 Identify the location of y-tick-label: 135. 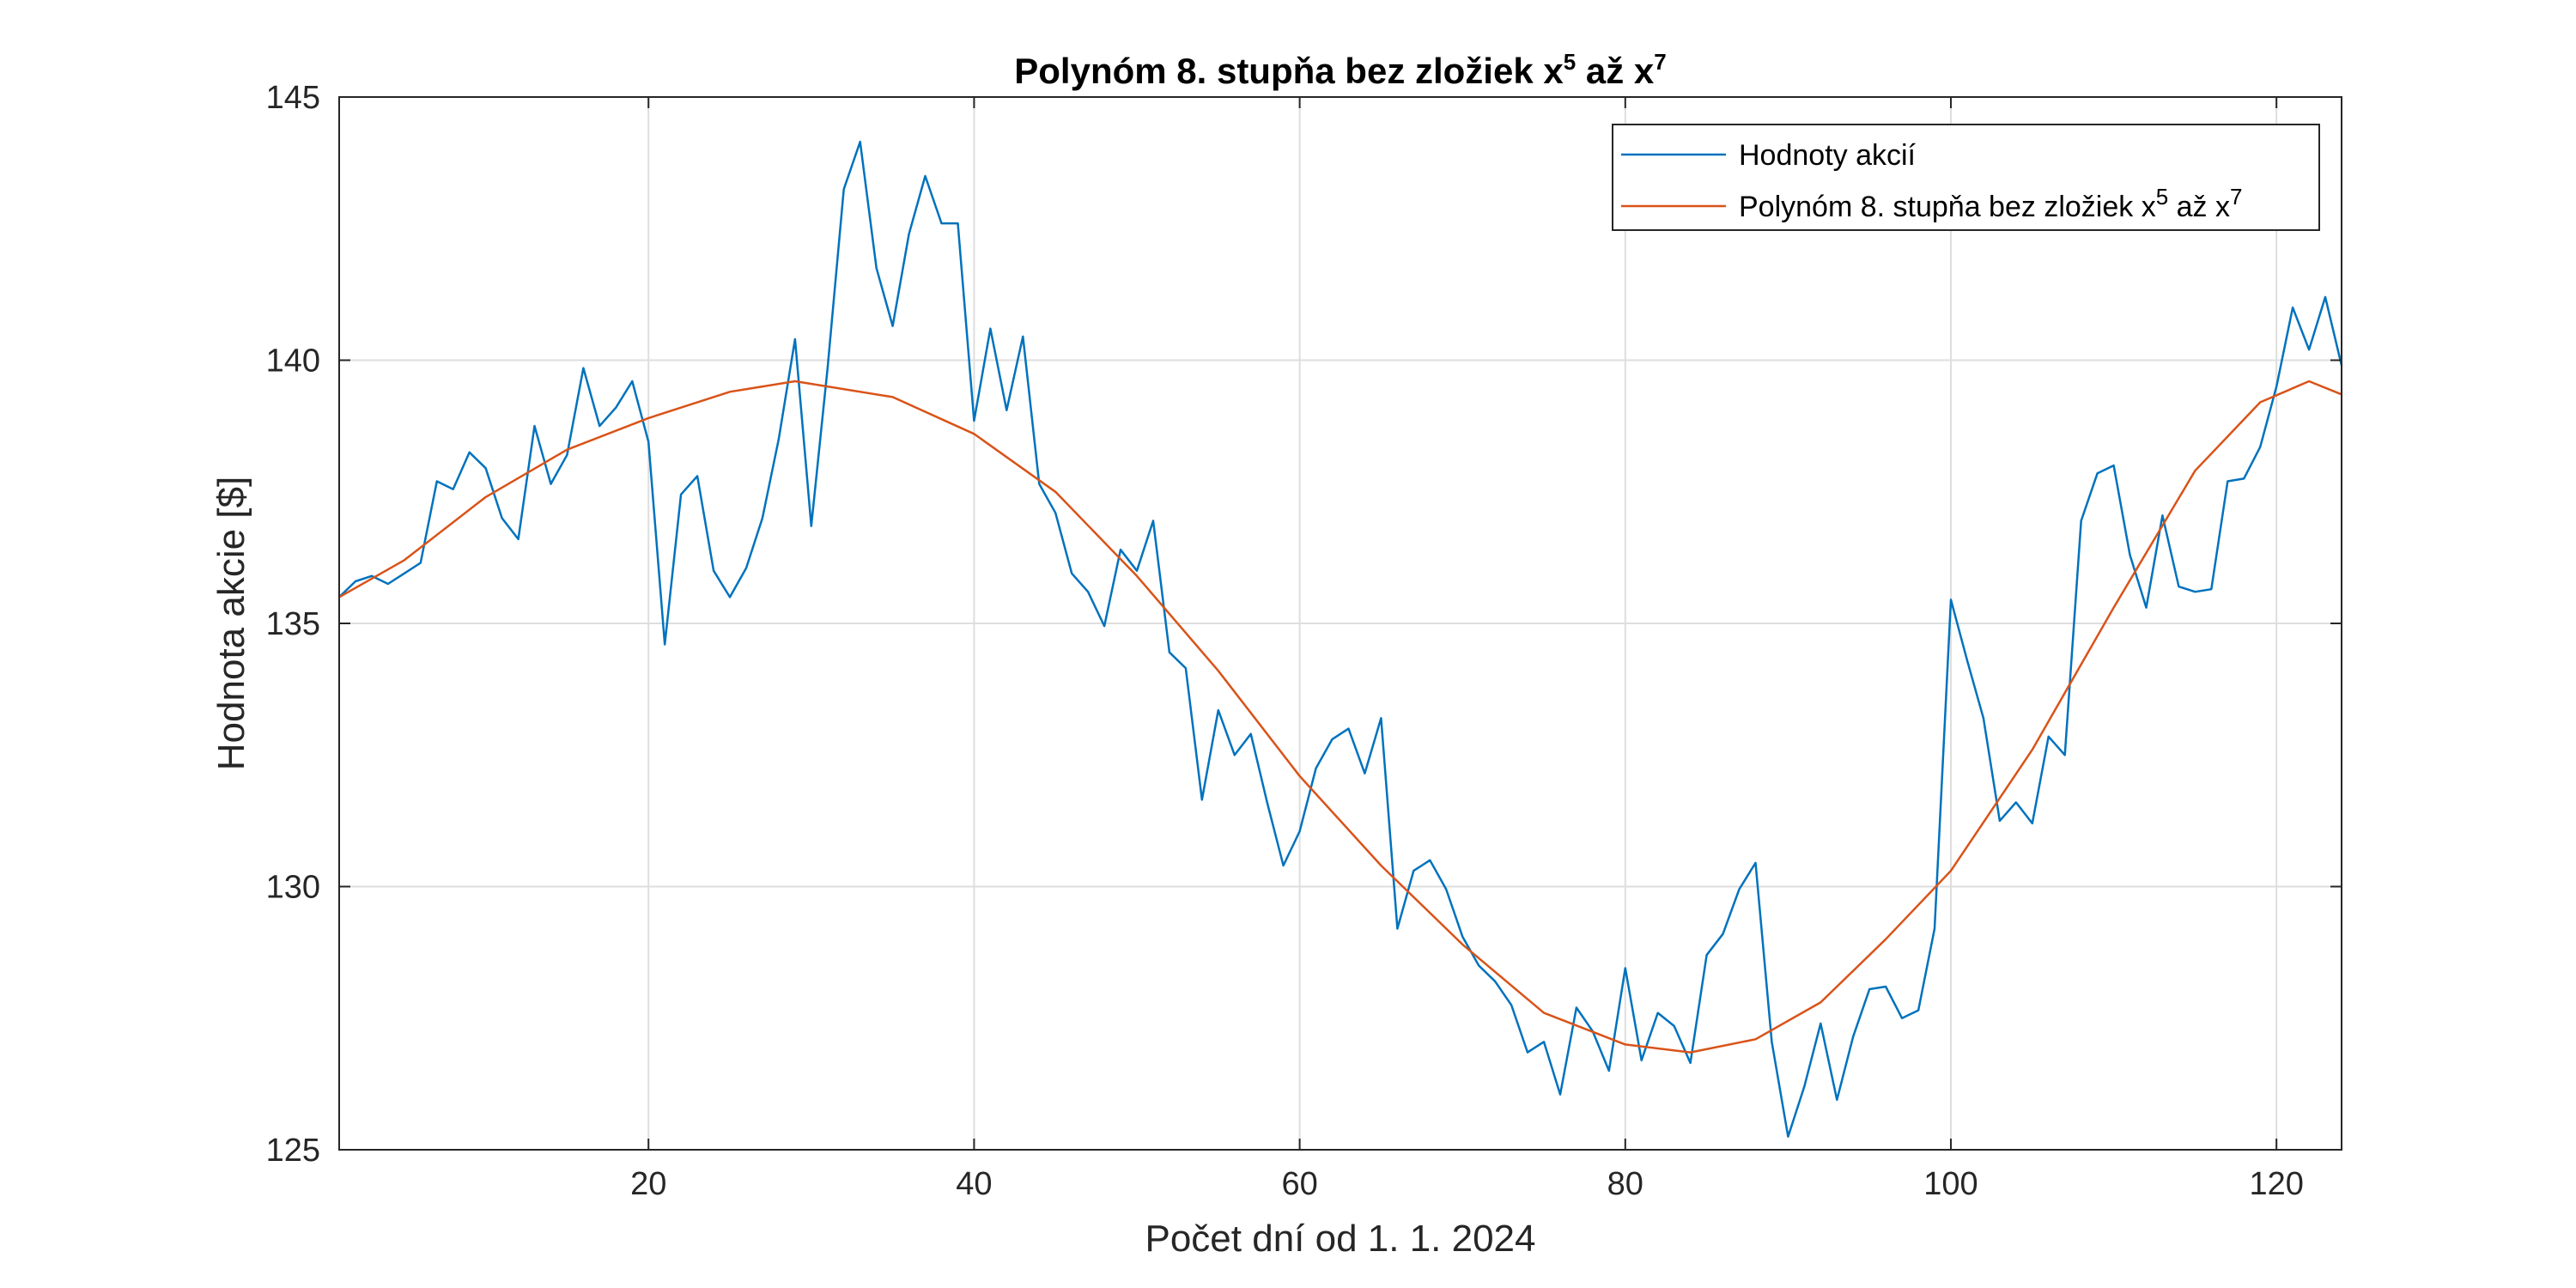
(293, 624).